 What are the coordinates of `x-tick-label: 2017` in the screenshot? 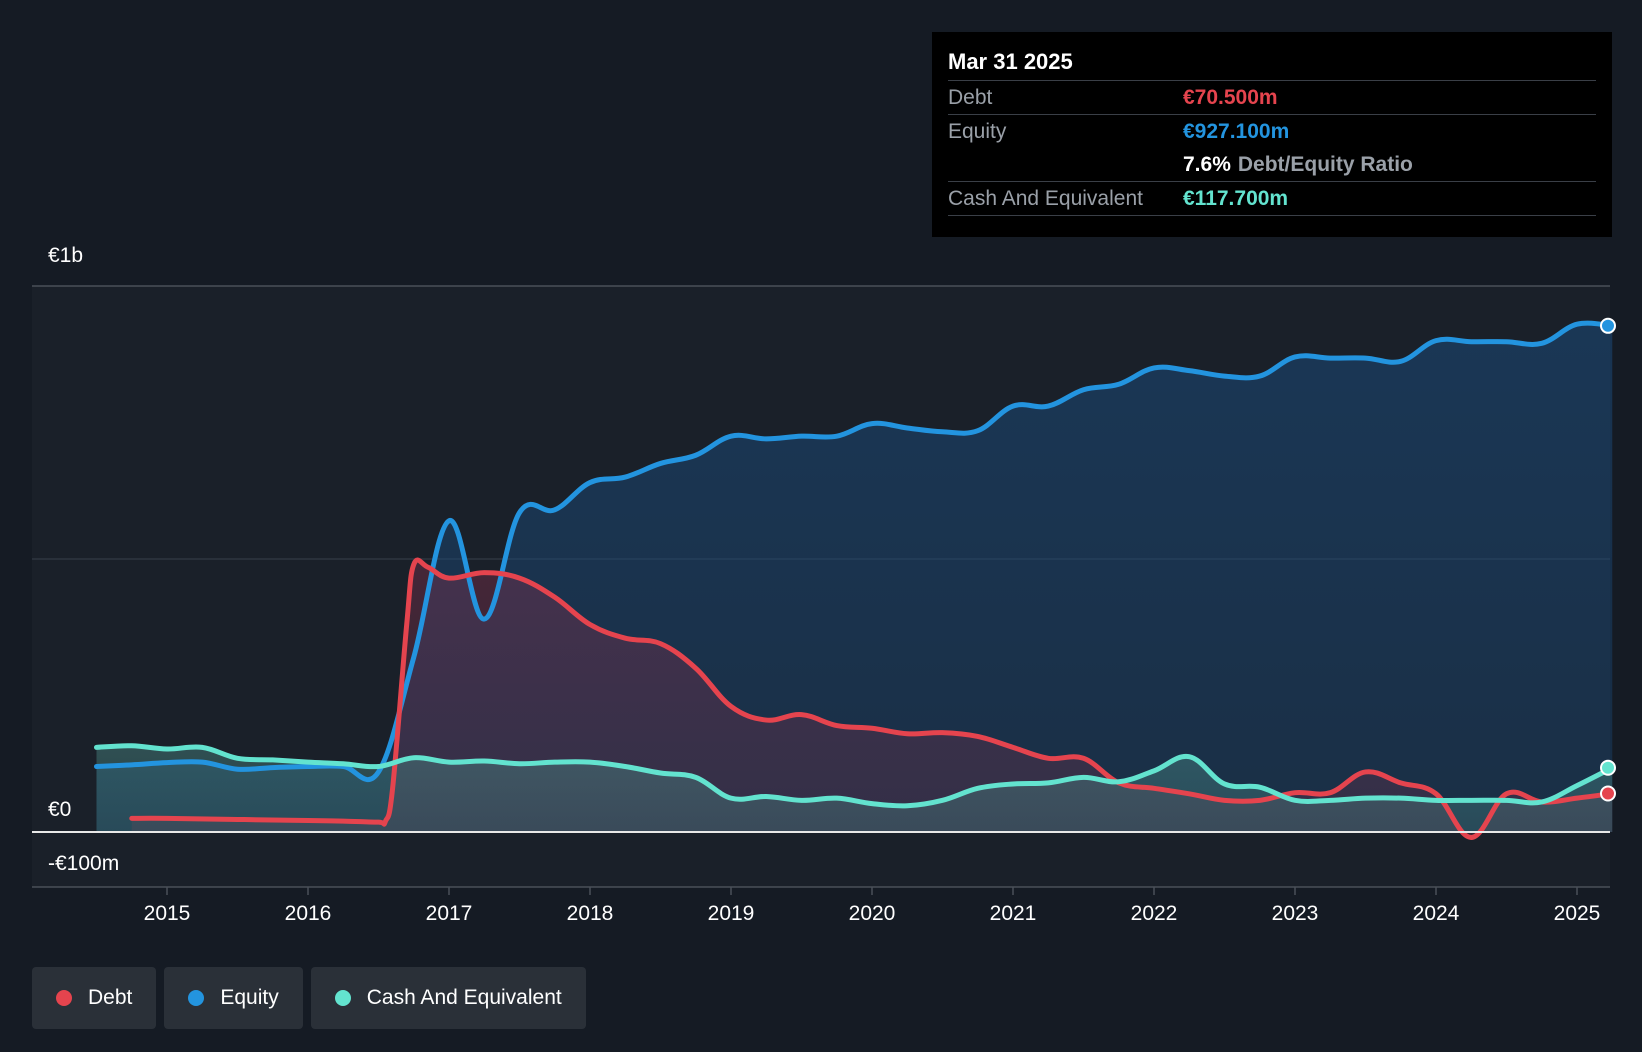 It's located at (449, 913).